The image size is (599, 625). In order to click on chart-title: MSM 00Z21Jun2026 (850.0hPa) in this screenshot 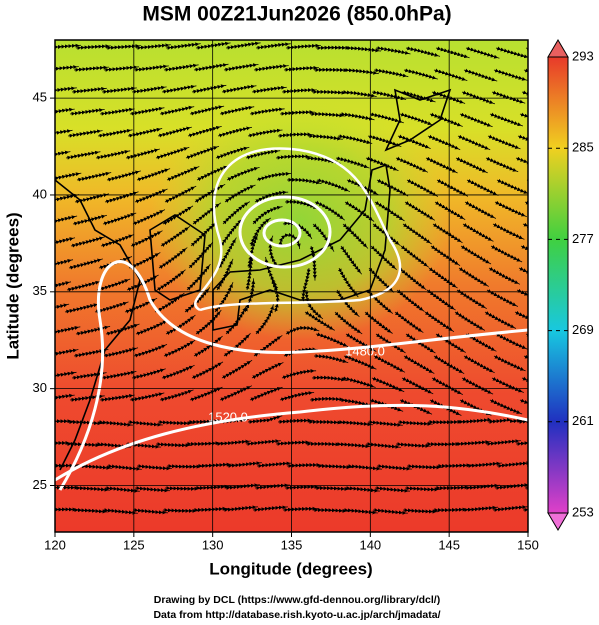, I will do `click(296, 14)`.